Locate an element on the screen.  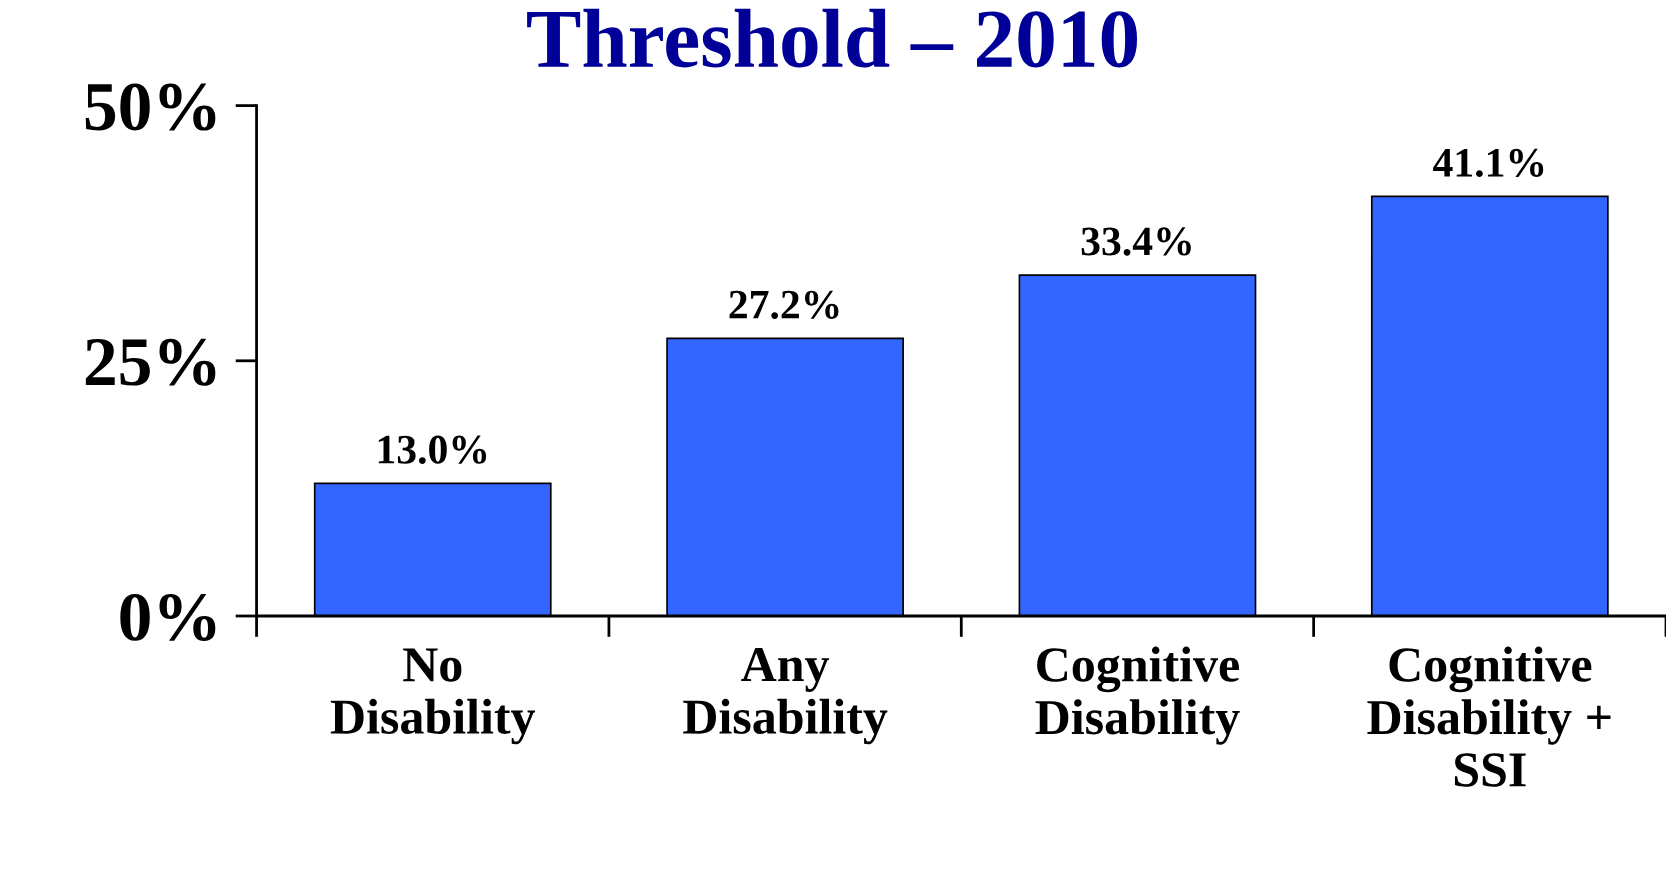
data-label: 33.4% is located at coordinates (1136, 241).